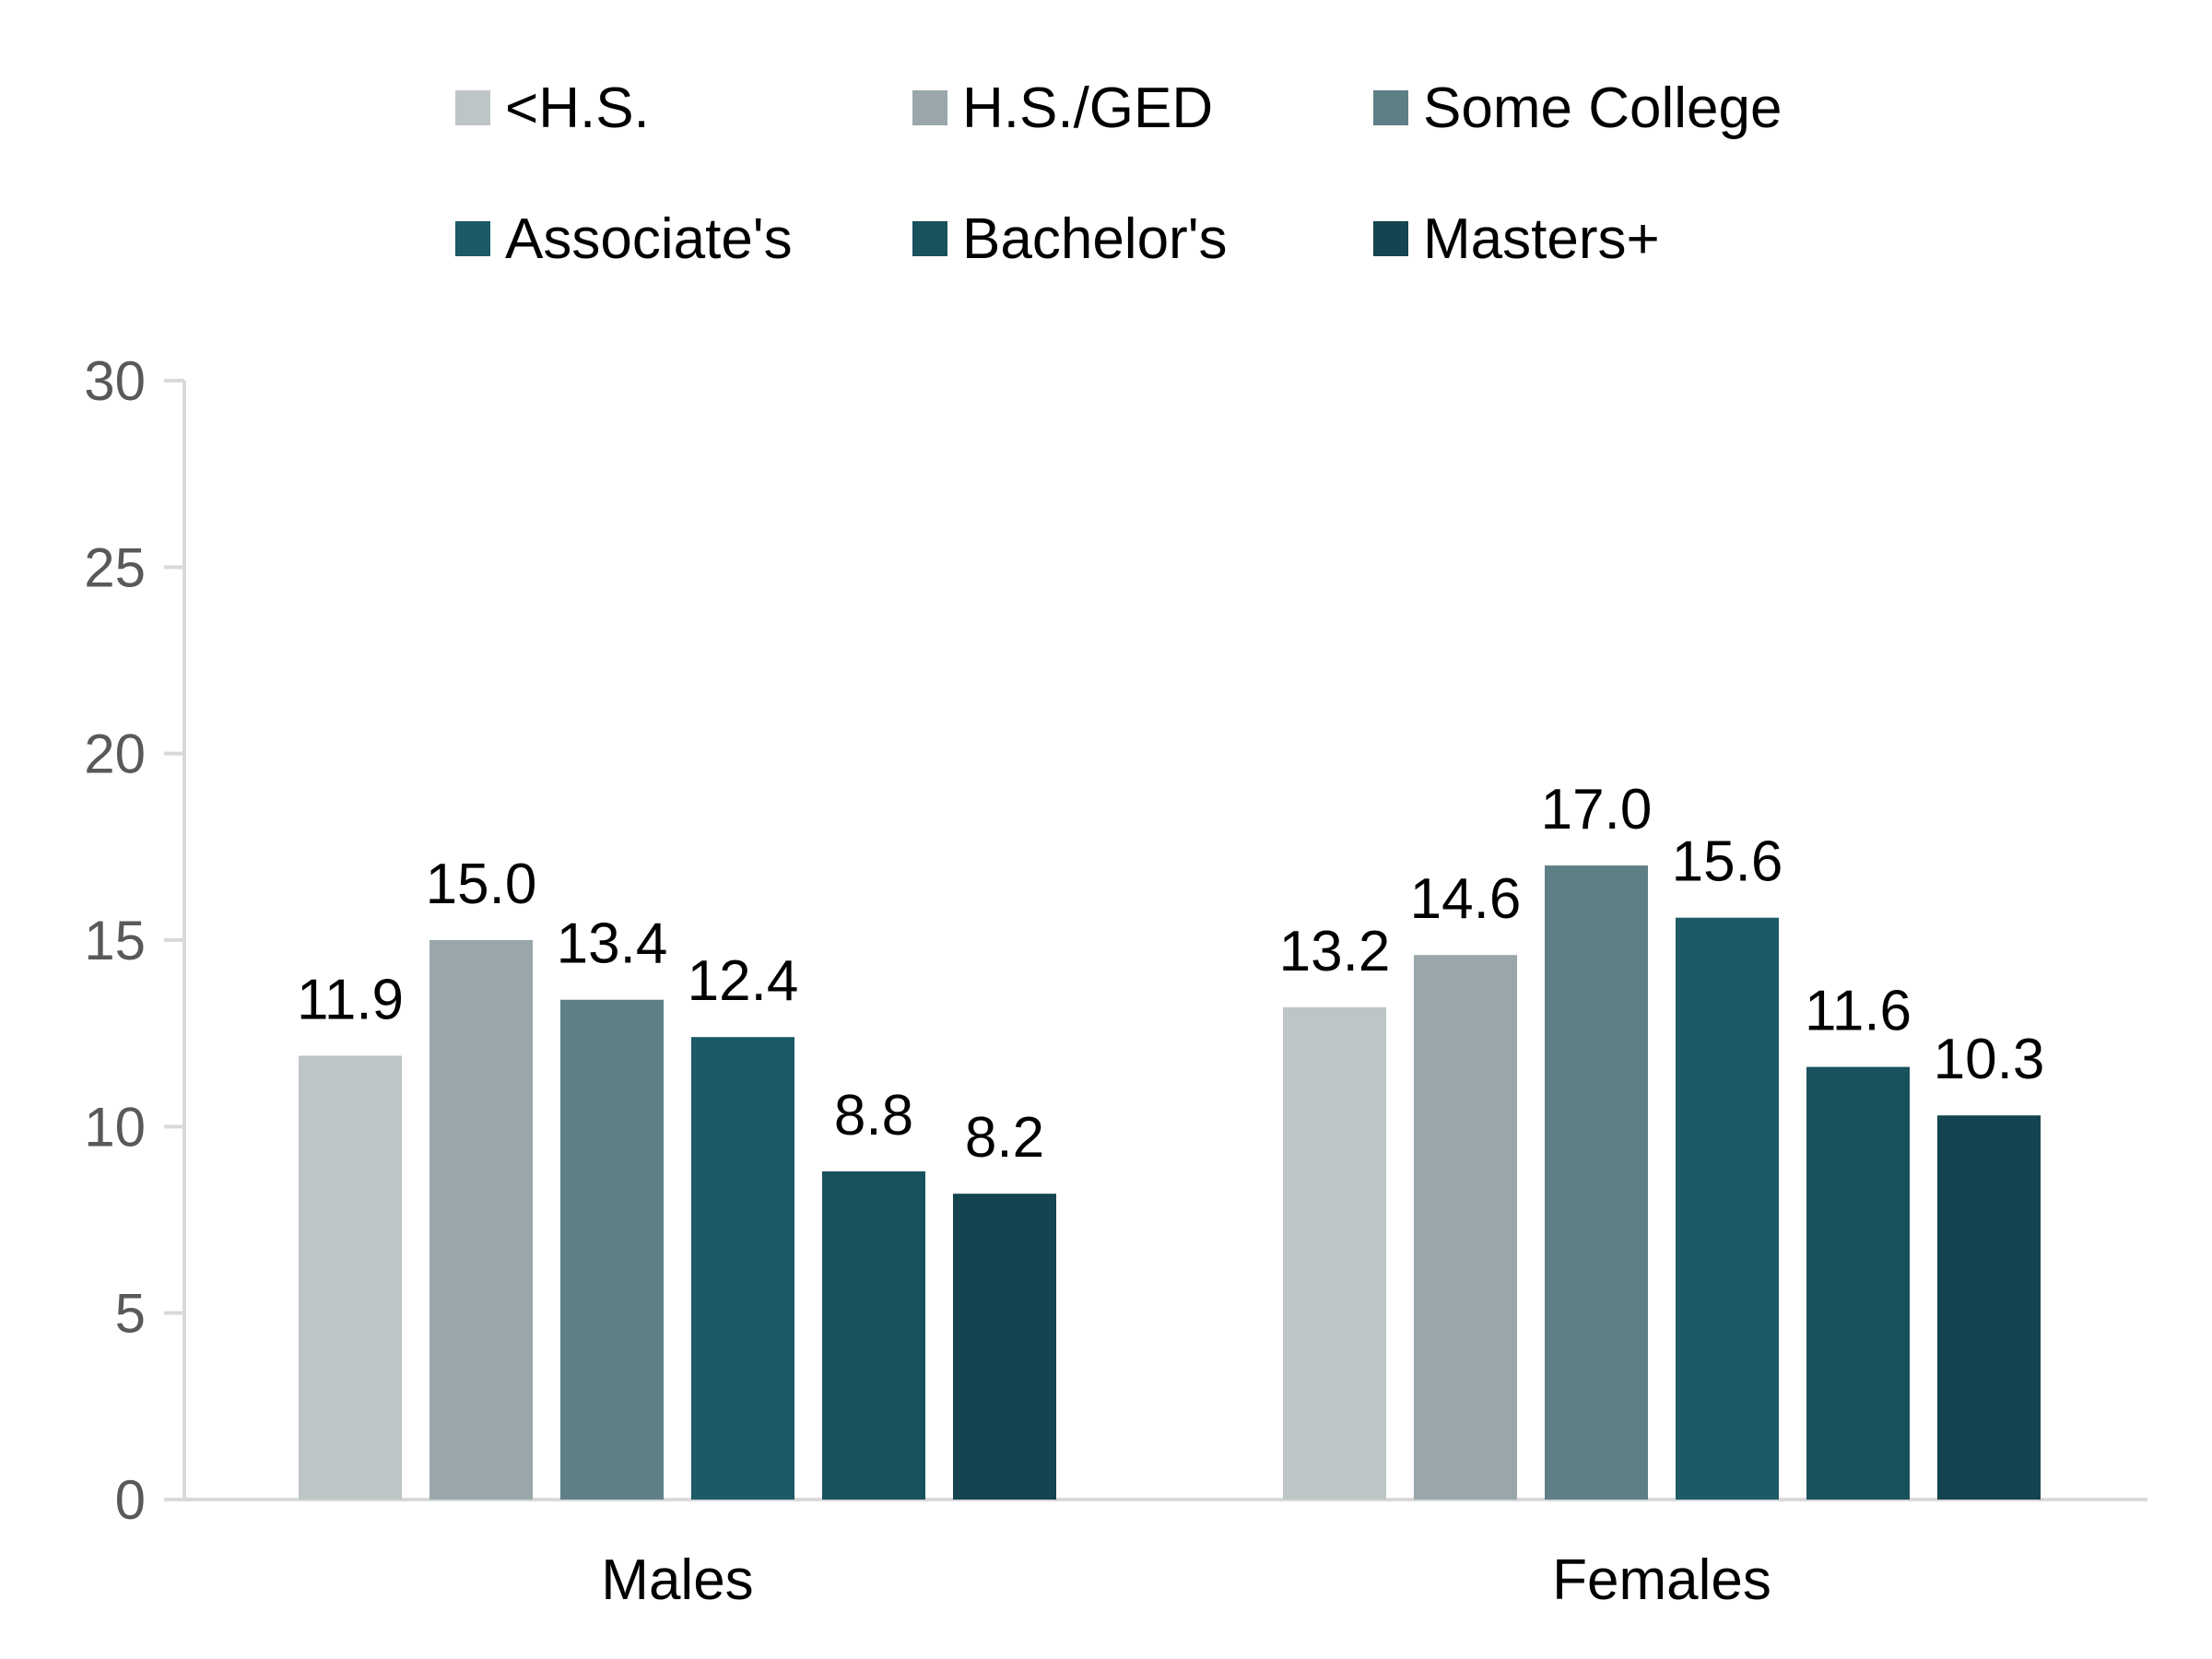 The height and width of the screenshot is (1659, 2212). I want to click on data-label: 13.2, so click(1335, 951).